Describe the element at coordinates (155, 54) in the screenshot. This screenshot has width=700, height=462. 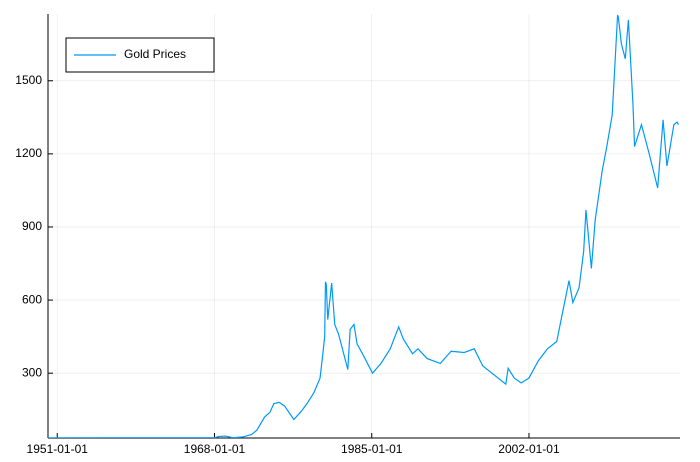
I see `legend-label: Gold Prices` at that location.